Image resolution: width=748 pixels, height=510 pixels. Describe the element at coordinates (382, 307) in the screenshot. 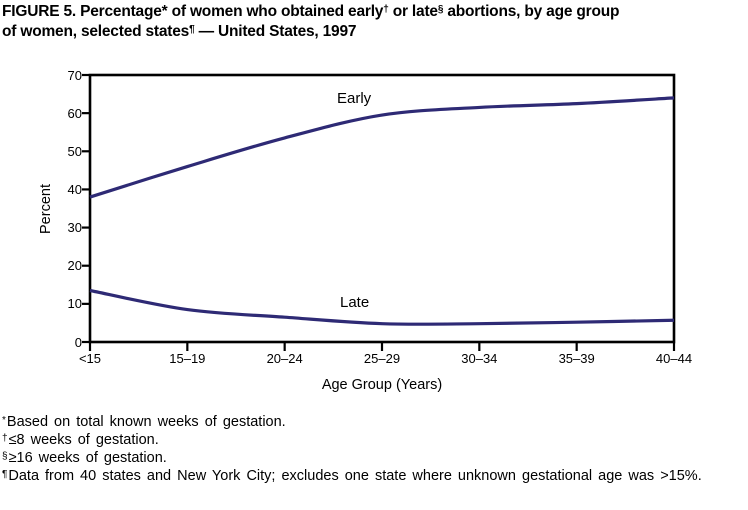

I see `late-line` at that location.